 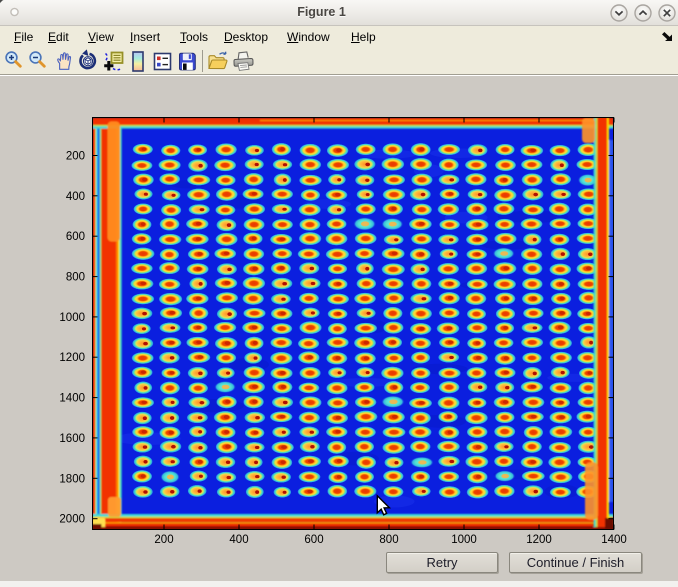 I want to click on svg-text: 1600, so click(x=72, y=439).